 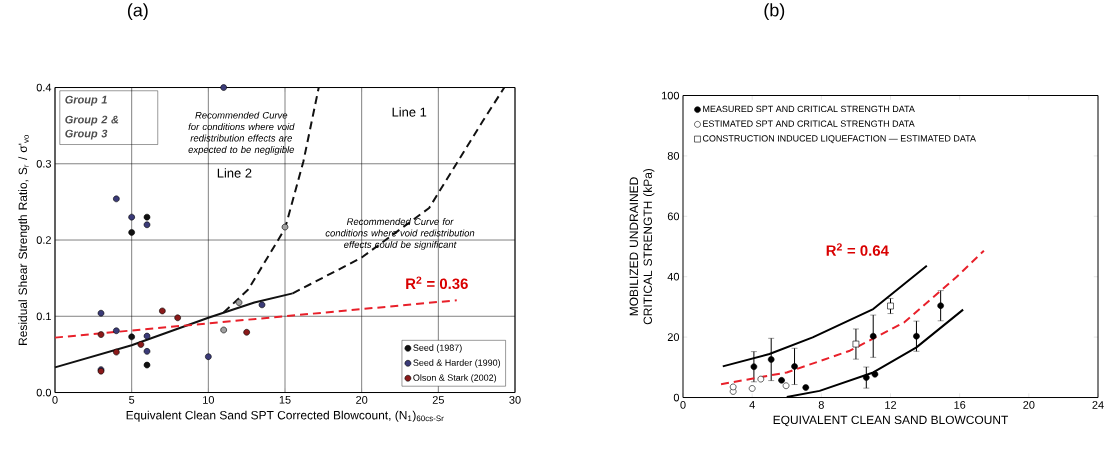 What do you see at coordinates (809, 109) in the screenshot?
I see `legend-label: MEASURED SPT AND CRITICAL STRENGTH DATA` at bounding box center [809, 109].